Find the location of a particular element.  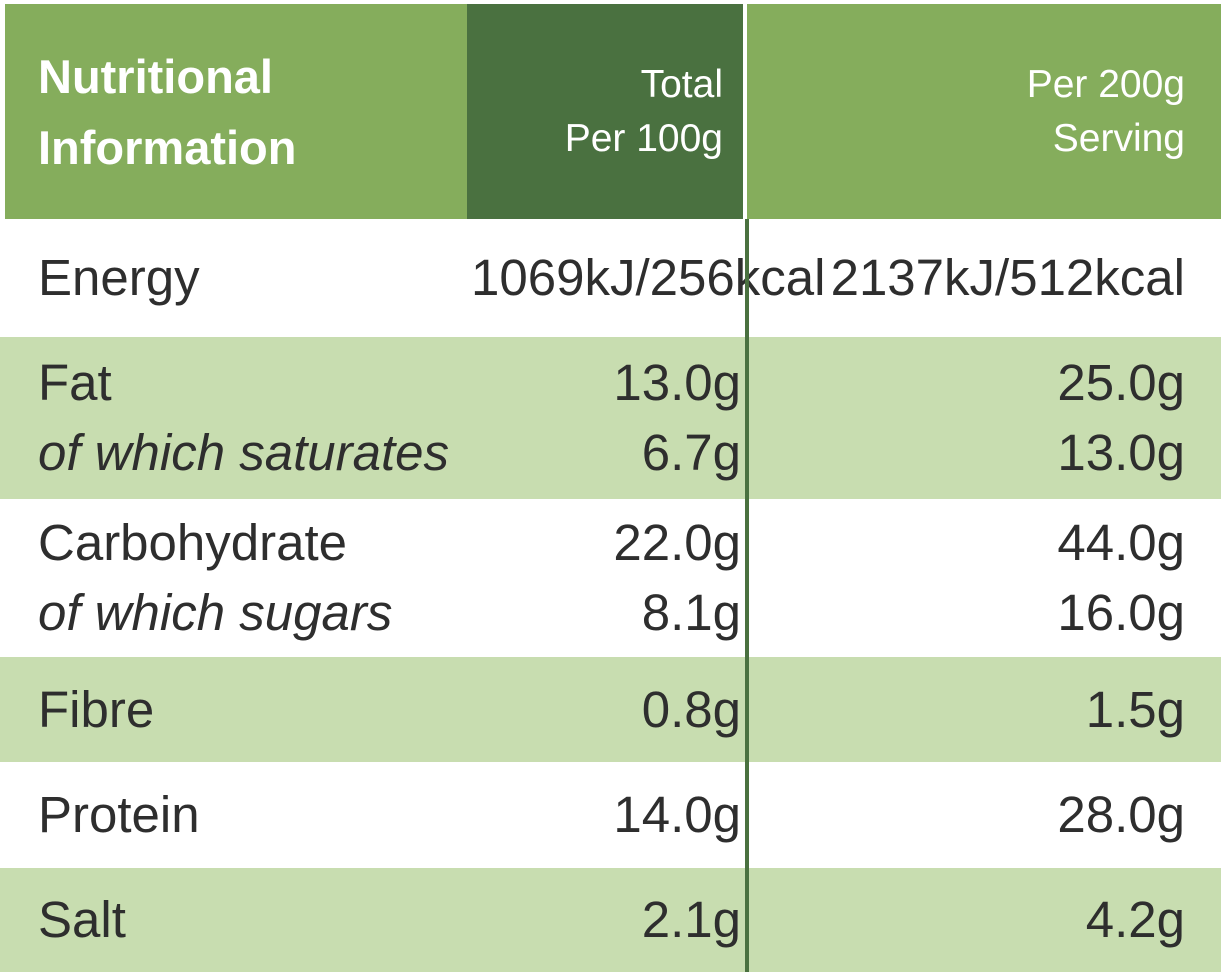

value-per-100g: 1069kJ/256kcal is located at coordinates (648, 277).